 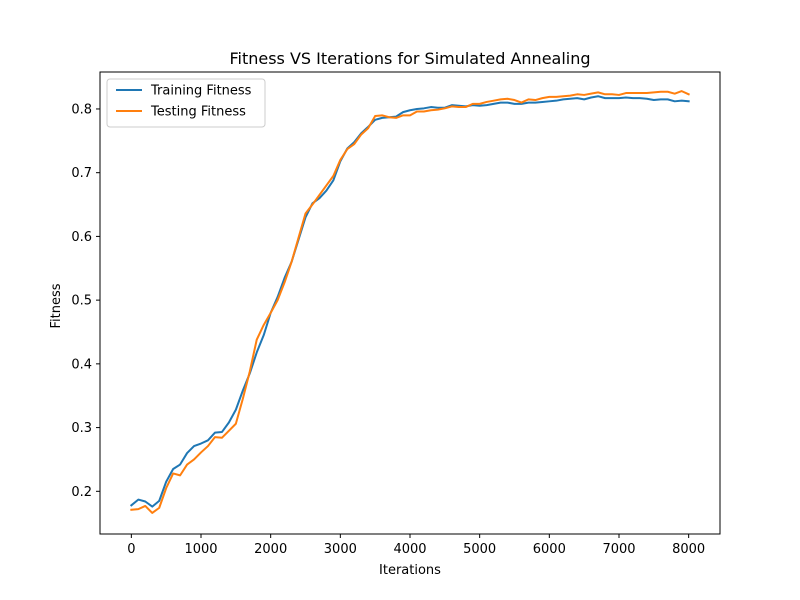 What do you see at coordinates (270, 549) in the screenshot?
I see `x-tick-label: 2000` at bounding box center [270, 549].